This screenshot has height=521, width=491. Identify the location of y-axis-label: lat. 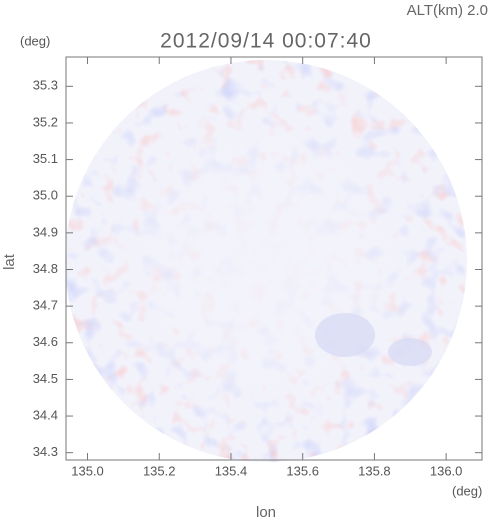
(9, 261).